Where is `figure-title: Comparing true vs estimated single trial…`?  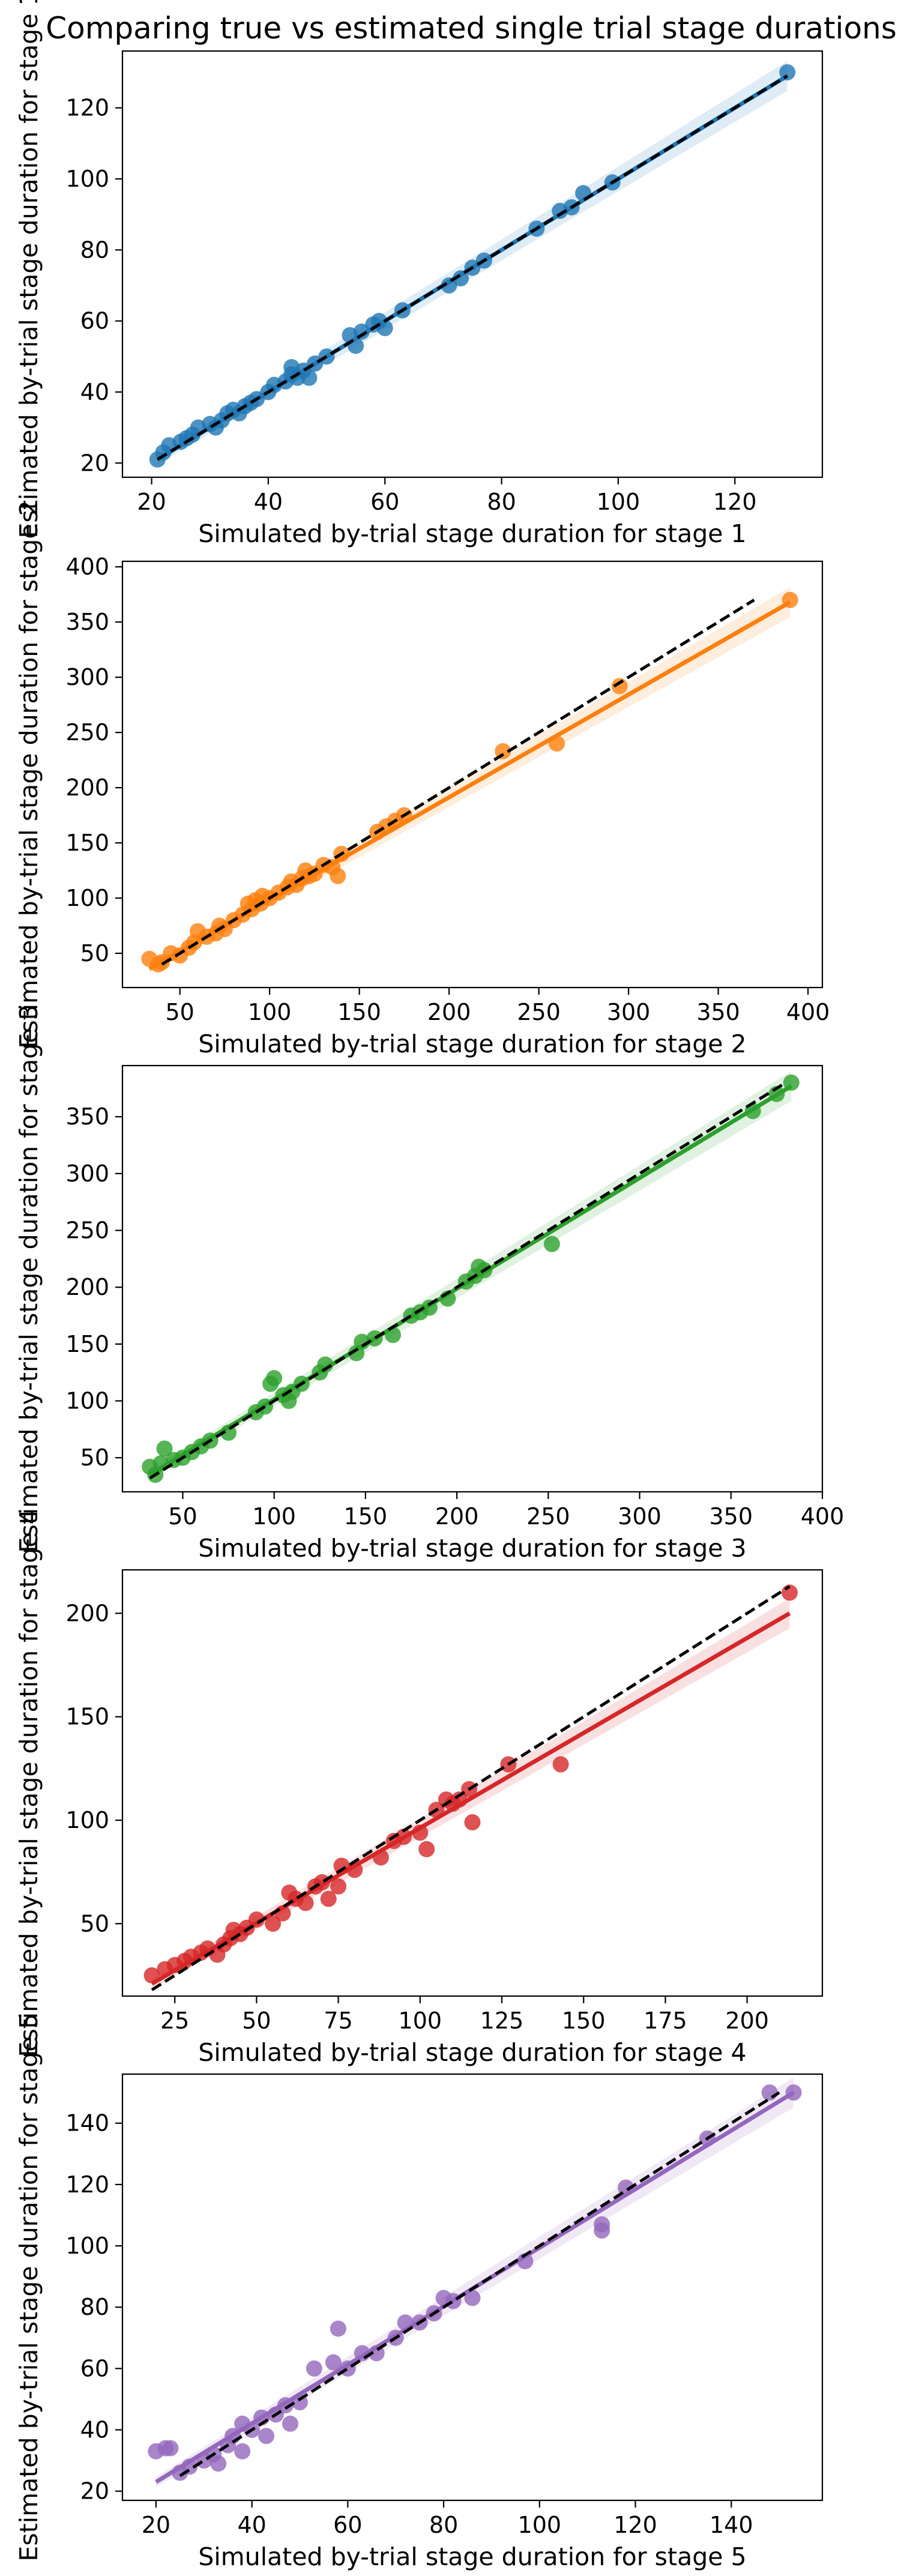 figure-title: Comparing true vs estimated single trial… is located at coordinates (471, 28).